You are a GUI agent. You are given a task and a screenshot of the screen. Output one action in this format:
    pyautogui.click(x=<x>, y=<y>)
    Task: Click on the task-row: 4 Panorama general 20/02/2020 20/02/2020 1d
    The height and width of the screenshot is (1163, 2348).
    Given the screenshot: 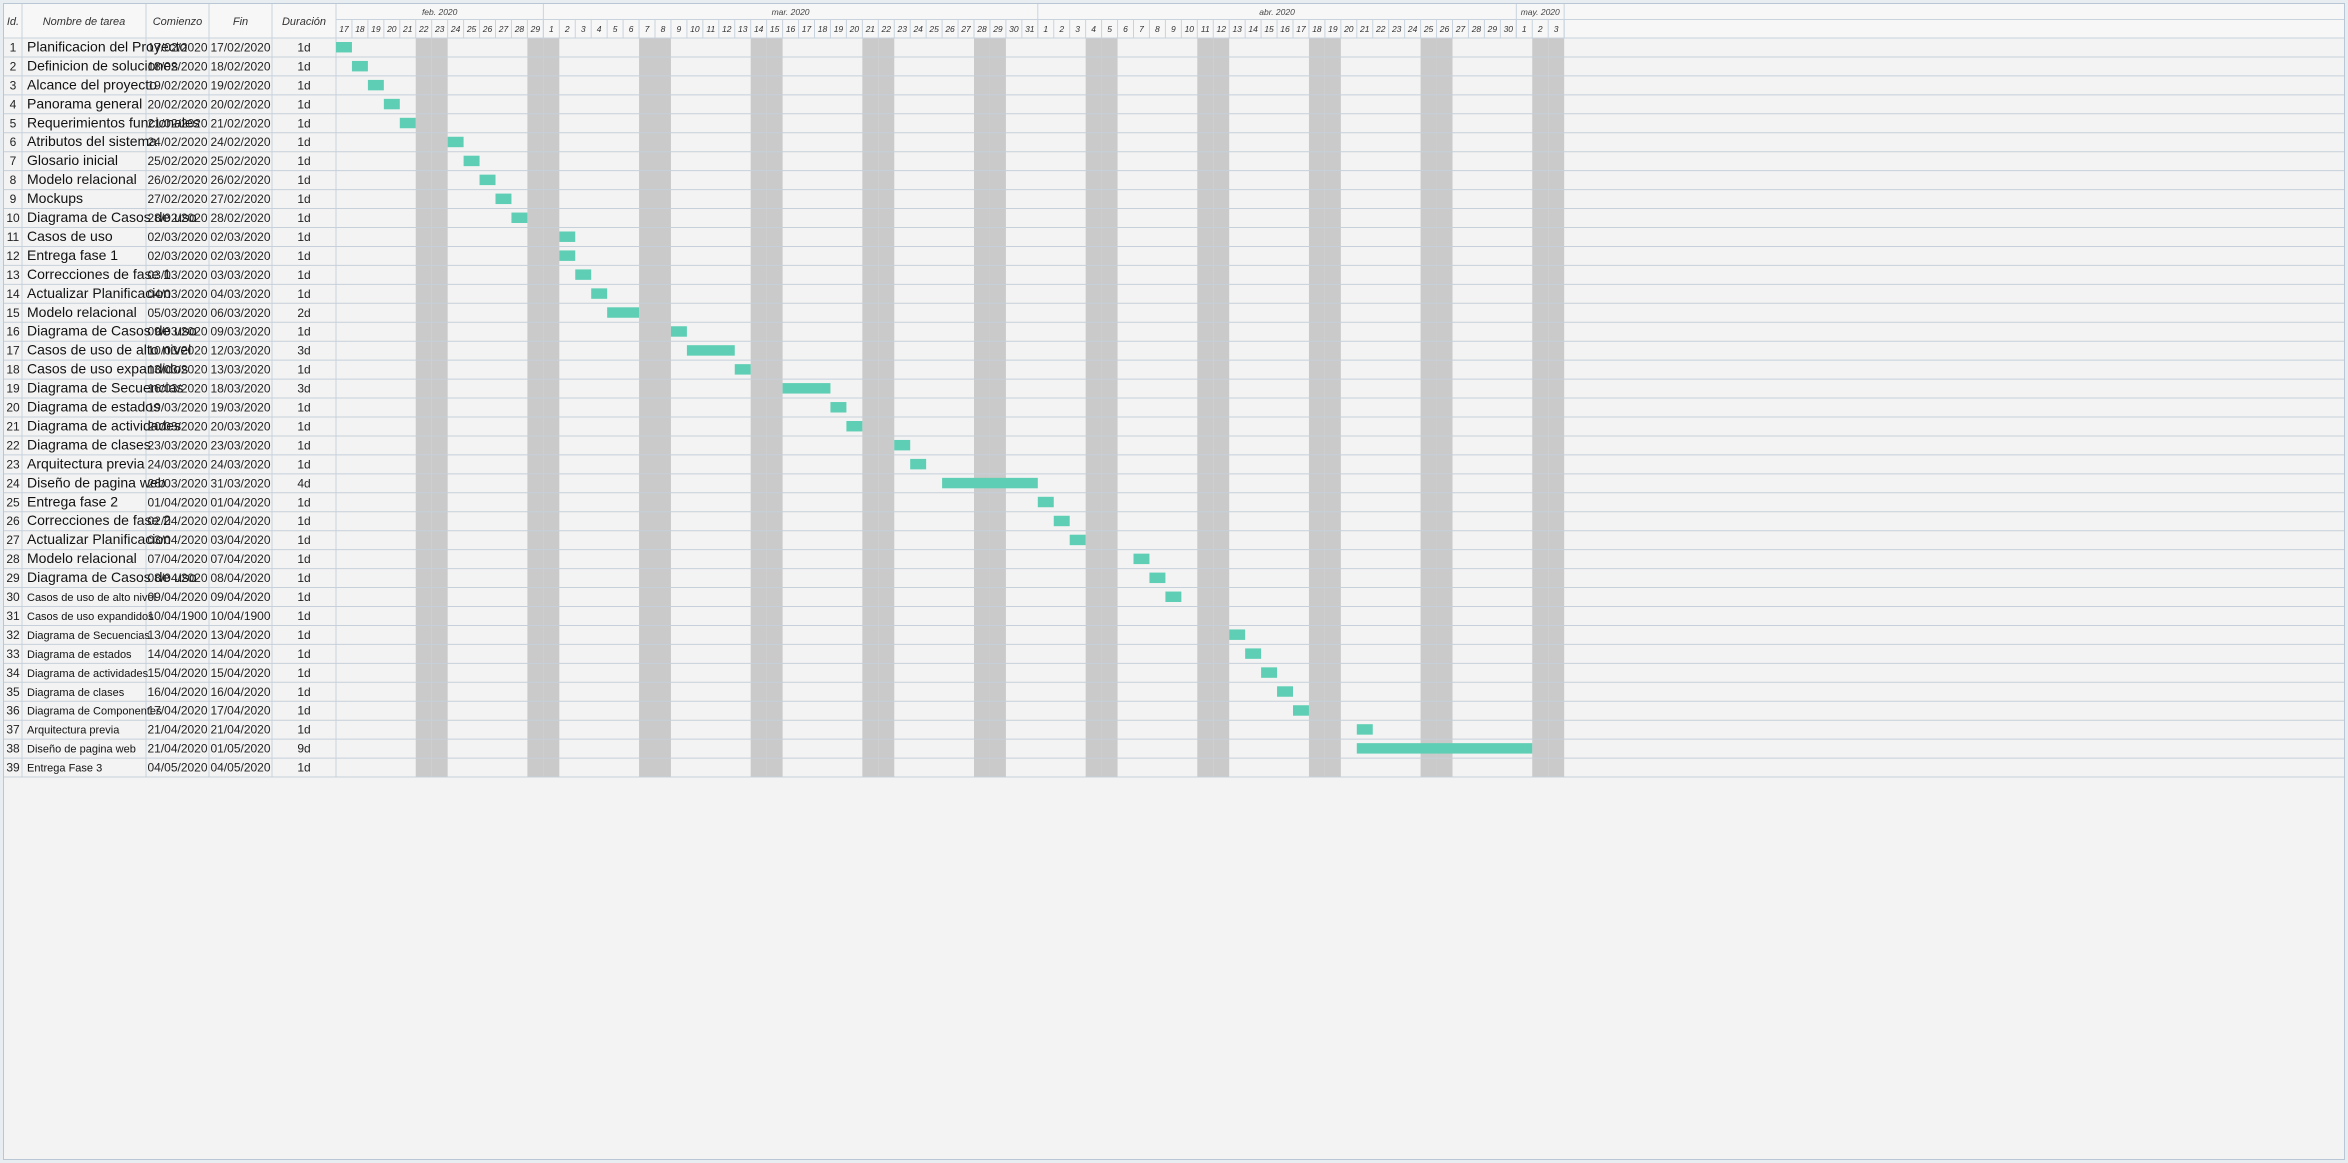 What is the action you would take?
    pyautogui.click(x=1174, y=102)
    